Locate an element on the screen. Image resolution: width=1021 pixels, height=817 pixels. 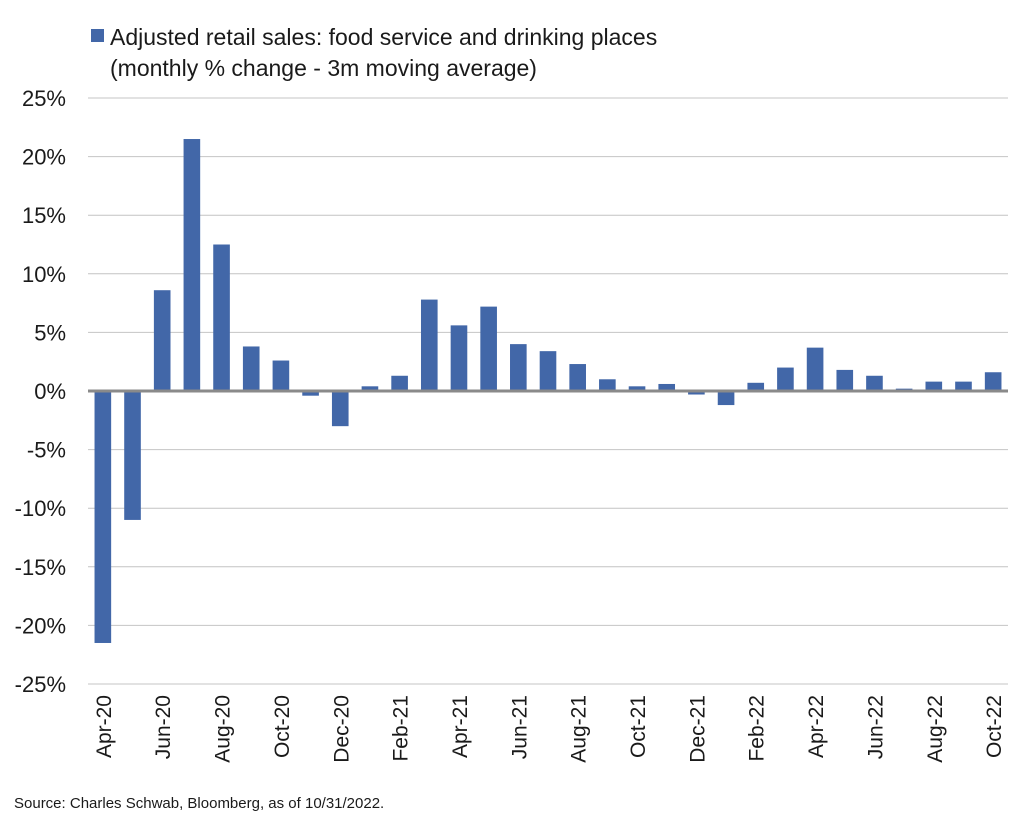
x-tick-label: Jun-20 is located at coordinates (163, 727).